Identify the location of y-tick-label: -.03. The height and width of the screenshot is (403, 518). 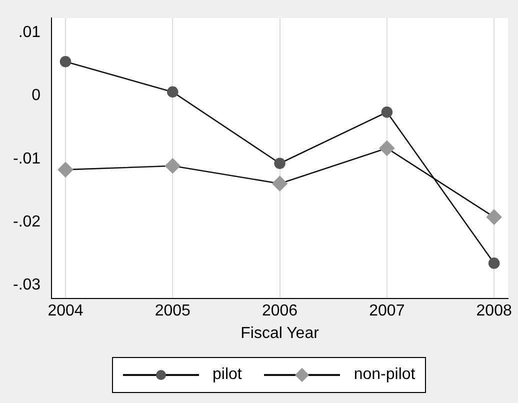
(26, 285).